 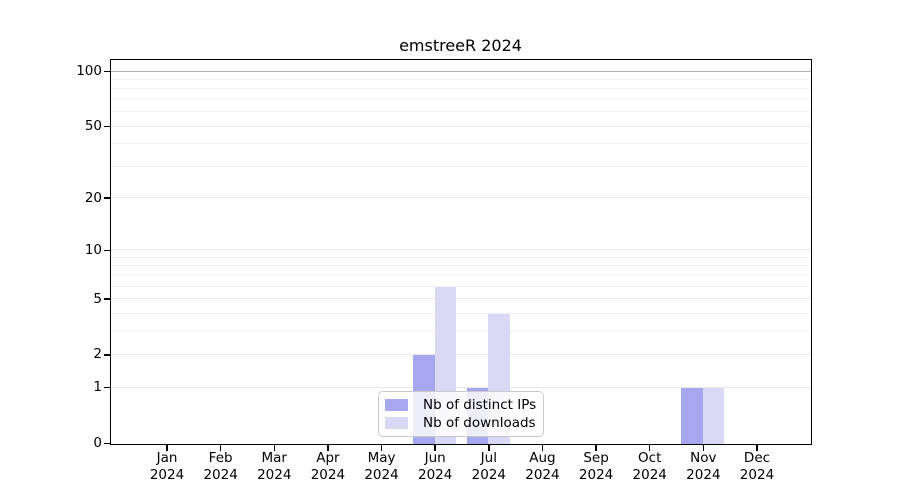 I want to click on x-tick-month: Jan, so click(x=167, y=458).